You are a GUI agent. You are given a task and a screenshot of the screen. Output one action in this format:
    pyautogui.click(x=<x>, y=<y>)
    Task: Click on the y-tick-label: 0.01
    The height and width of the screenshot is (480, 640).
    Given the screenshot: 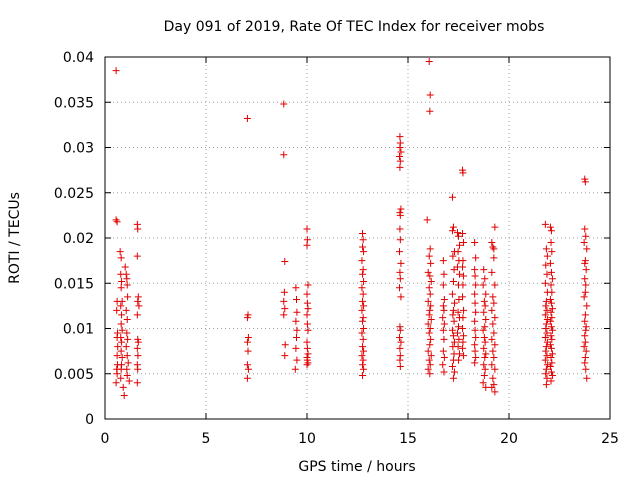 What is the action you would take?
    pyautogui.click(x=78, y=330)
    